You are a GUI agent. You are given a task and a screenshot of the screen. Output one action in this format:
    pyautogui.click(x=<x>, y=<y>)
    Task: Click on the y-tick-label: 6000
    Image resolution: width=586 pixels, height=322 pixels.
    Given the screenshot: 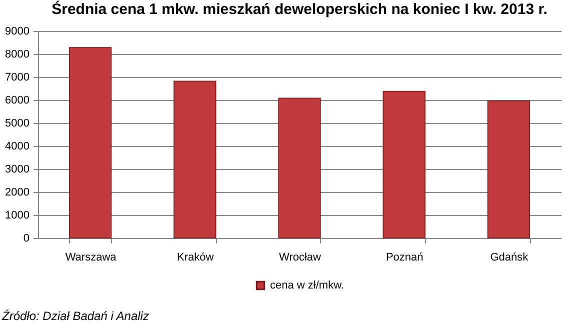 What is the action you would take?
    pyautogui.click(x=17, y=100)
    